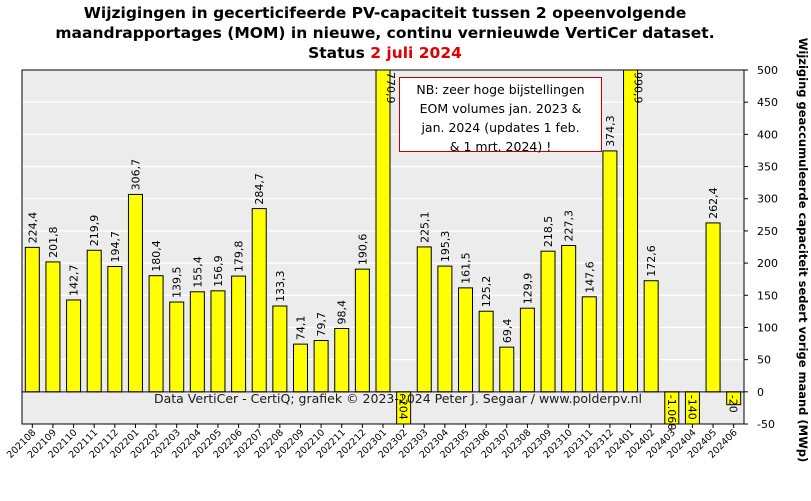 The image size is (811, 501). Describe the element at coordinates (767, 199) in the screenshot. I see `y-tick-label: 300` at that location.